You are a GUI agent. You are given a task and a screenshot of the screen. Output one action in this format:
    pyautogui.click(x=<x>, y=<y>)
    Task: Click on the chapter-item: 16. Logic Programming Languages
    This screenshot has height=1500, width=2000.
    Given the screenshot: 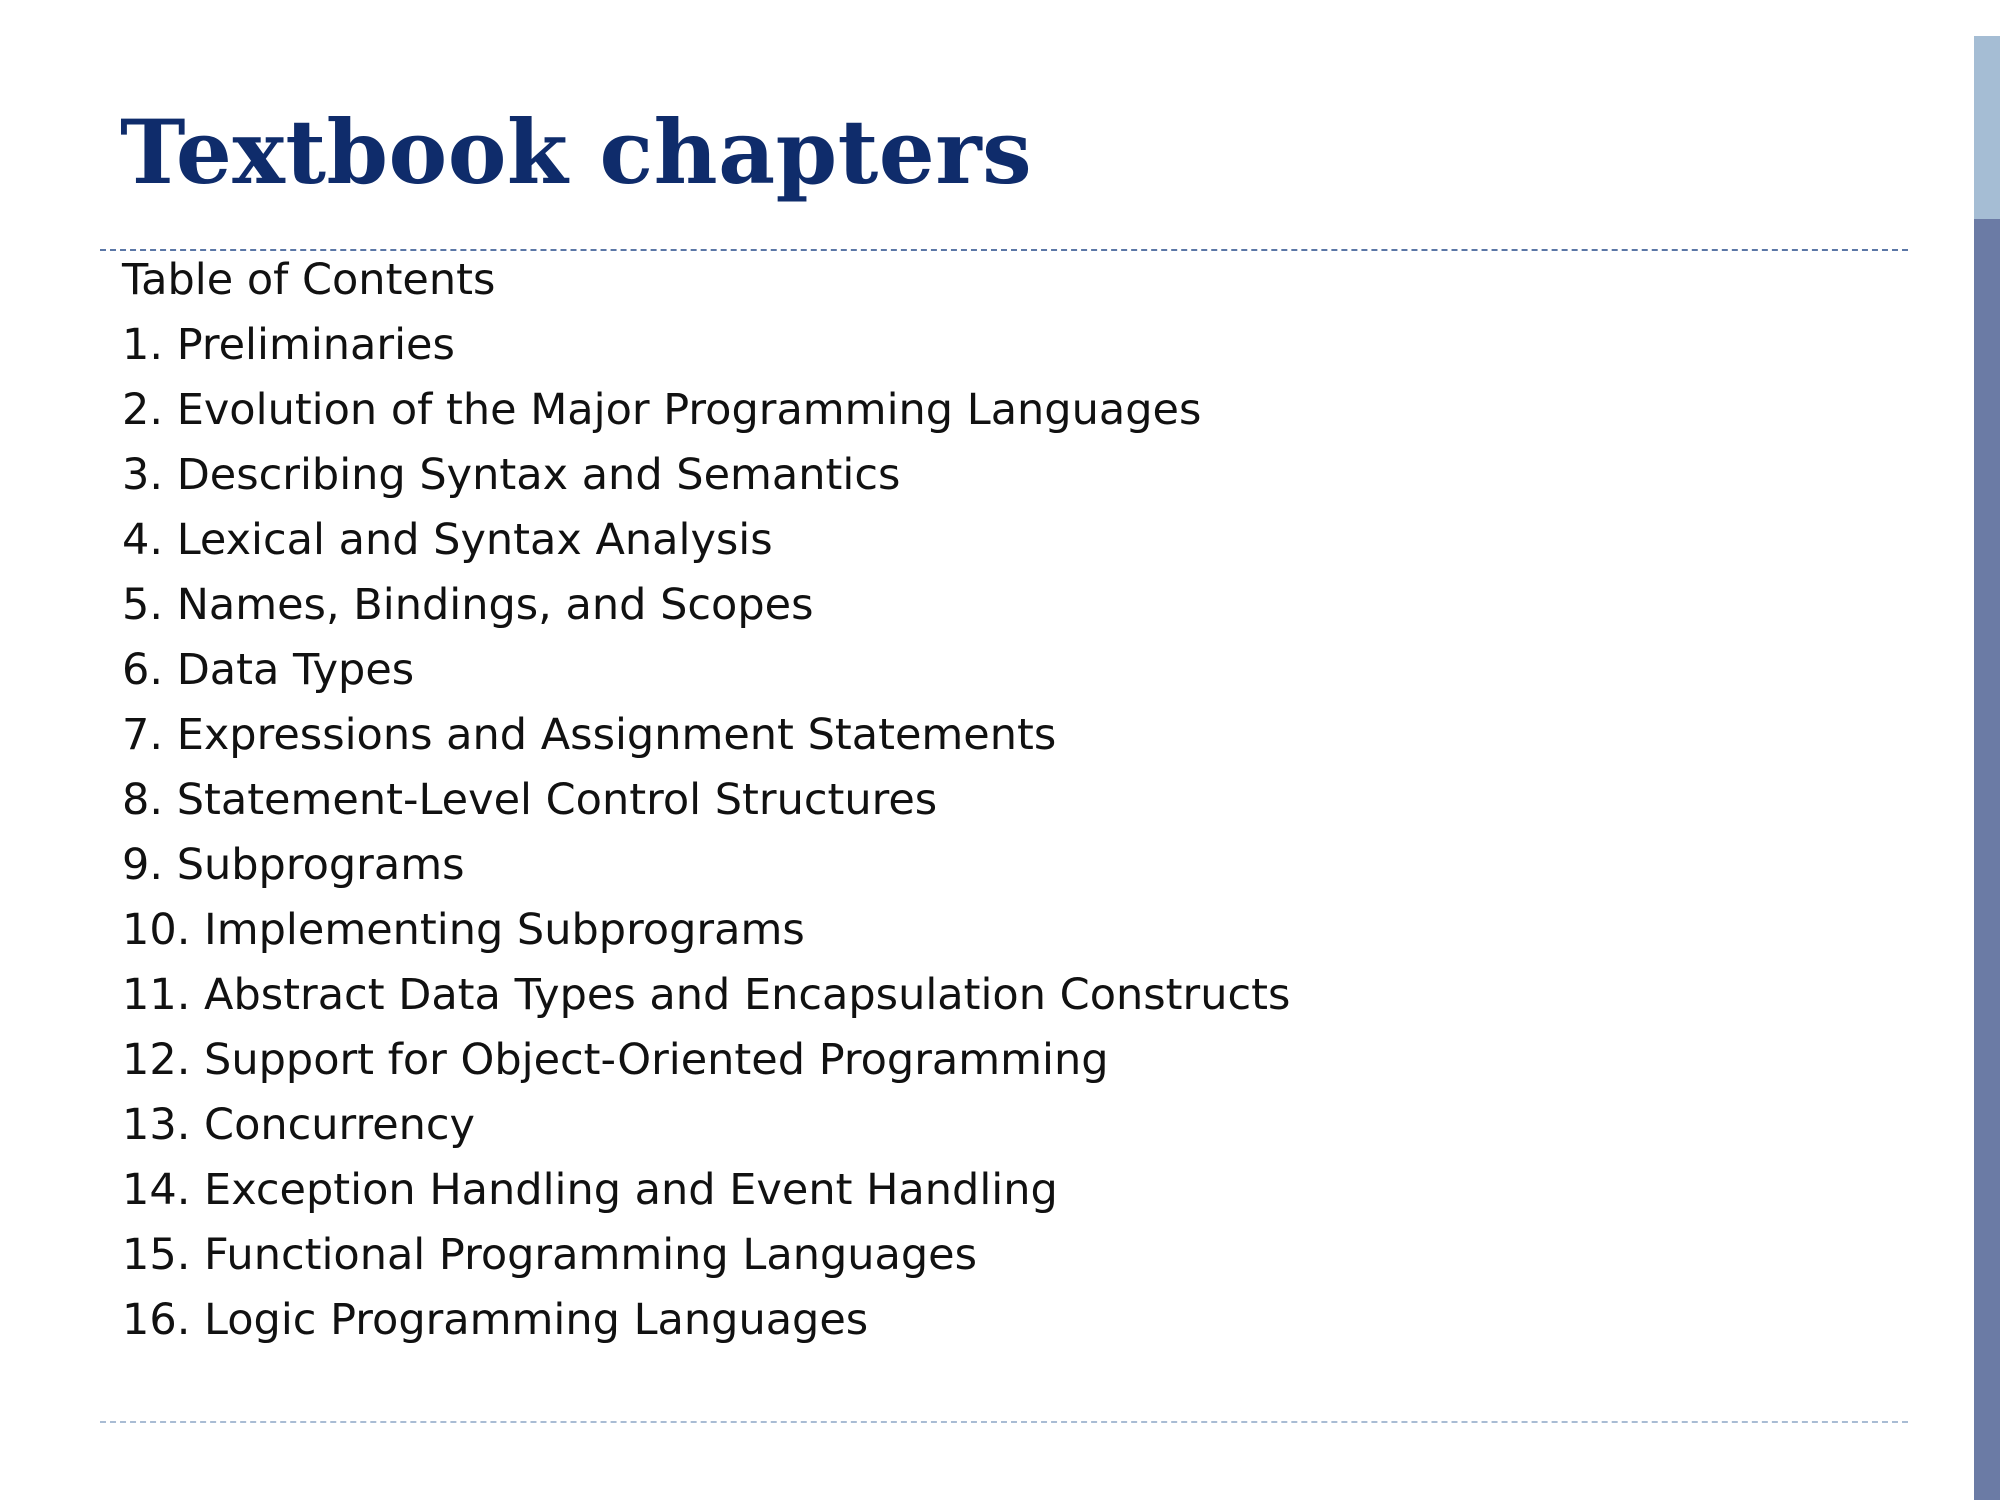 What is the action you would take?
    pyautogui.click(x=495, y=1320)
    